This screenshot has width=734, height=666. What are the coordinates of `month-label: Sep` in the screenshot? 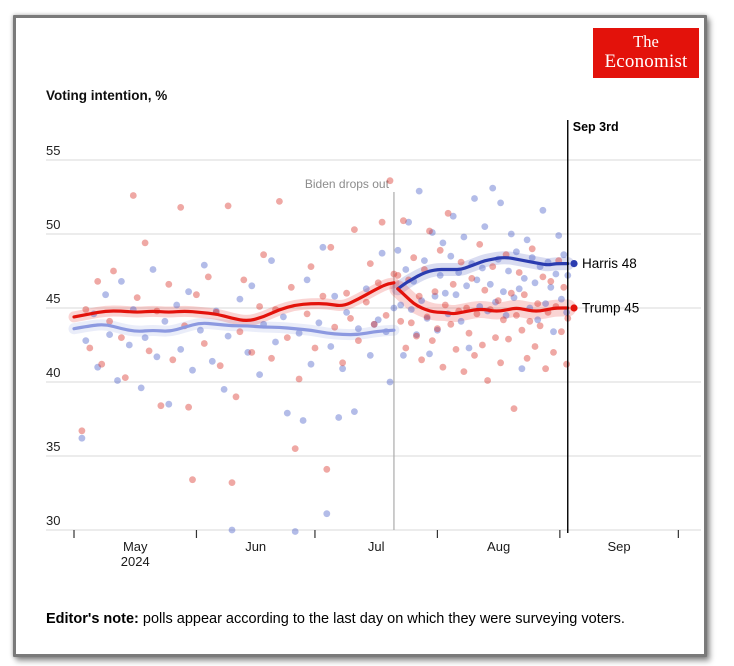 It's located at (619, 546).